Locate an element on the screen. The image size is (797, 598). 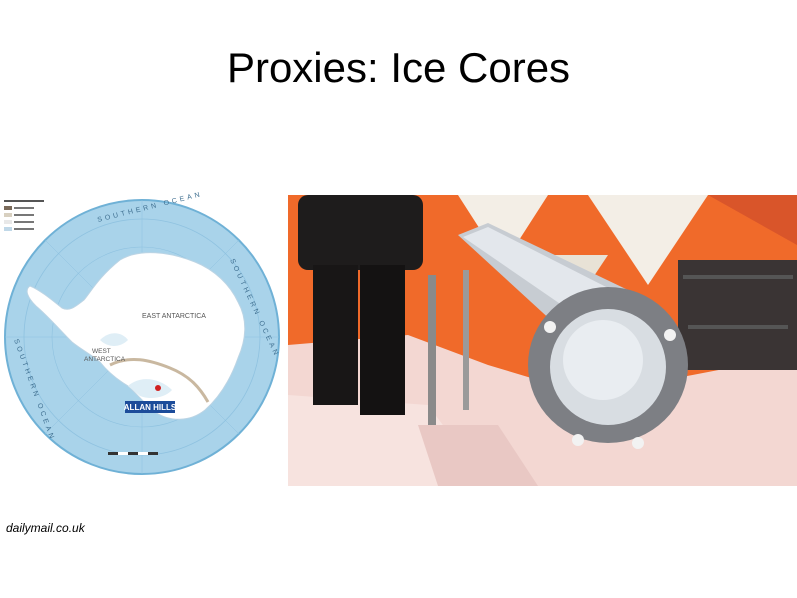
image-credit: dailymail.co.uk is located at coordinates (45, 528).